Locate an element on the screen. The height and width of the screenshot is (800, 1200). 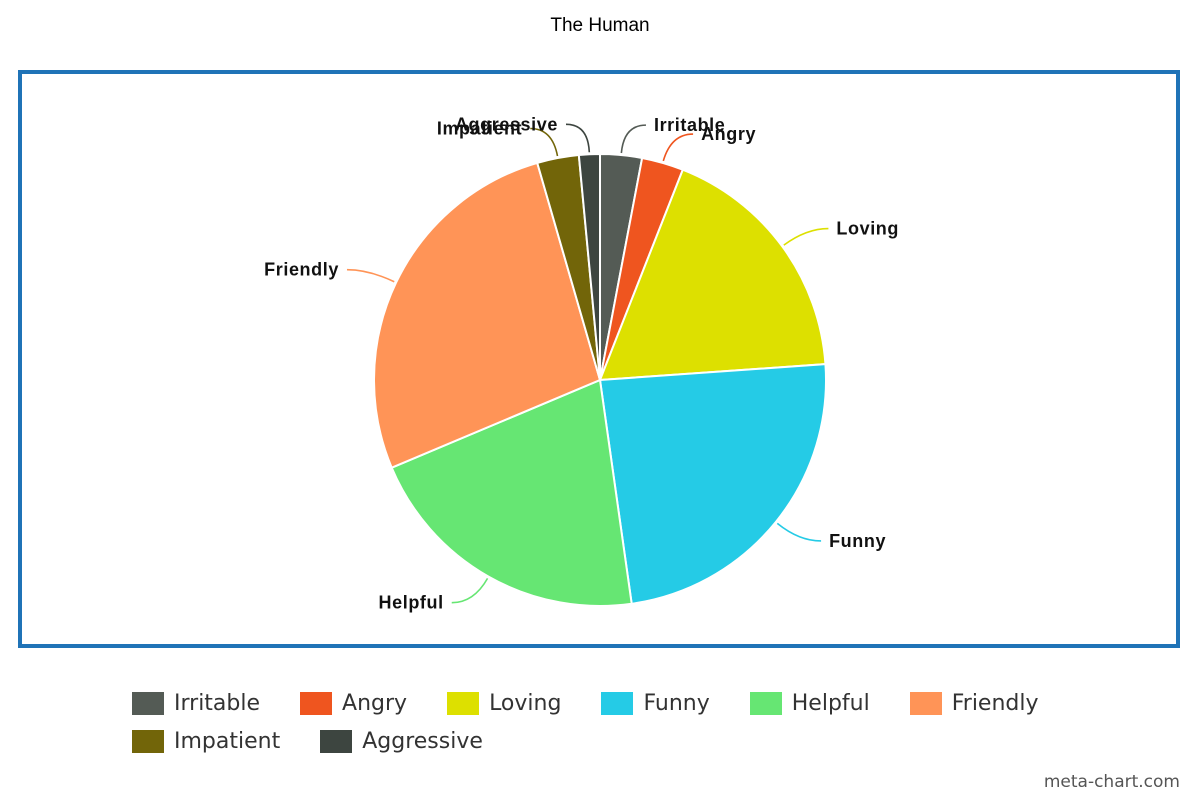
slice-label-aggressive: Aggressive is located at coordinates (506, 124).